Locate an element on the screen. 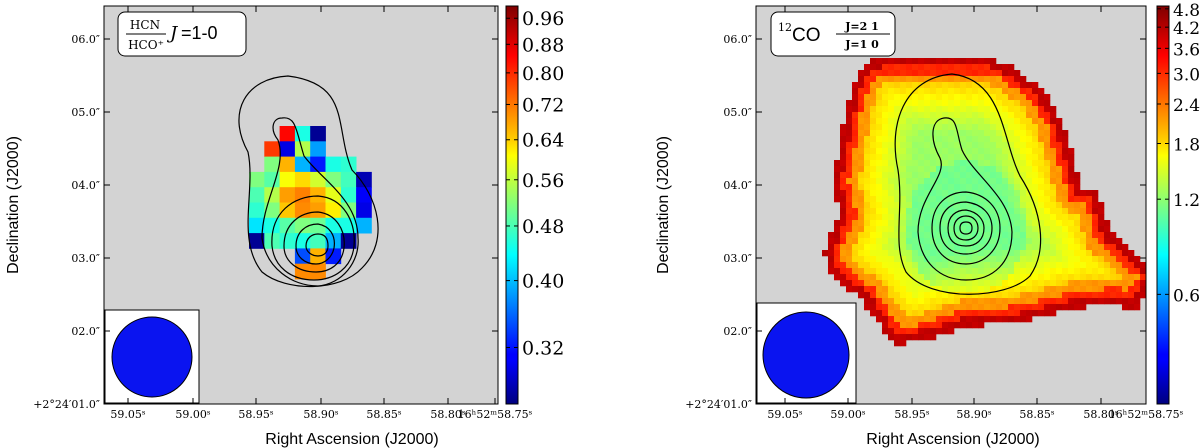  y-tick-label: 02.0″ is located at coordinates (85, 331).